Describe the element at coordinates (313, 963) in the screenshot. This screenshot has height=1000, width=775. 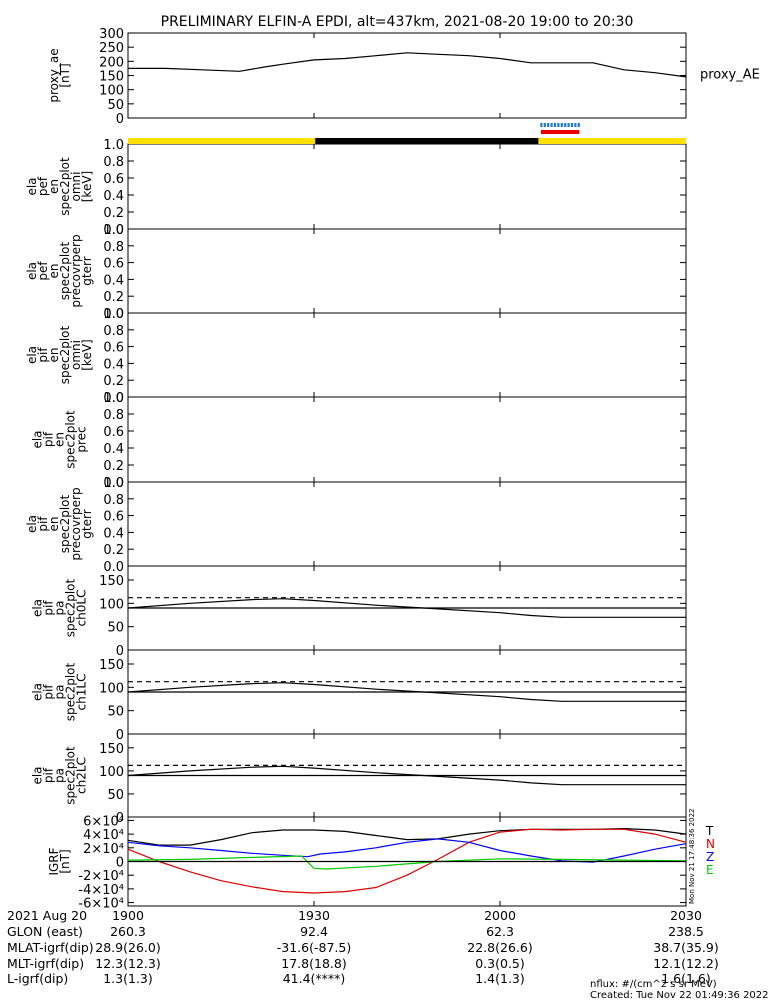
I see `x-row-value: 17.8(18.8)` at that location.